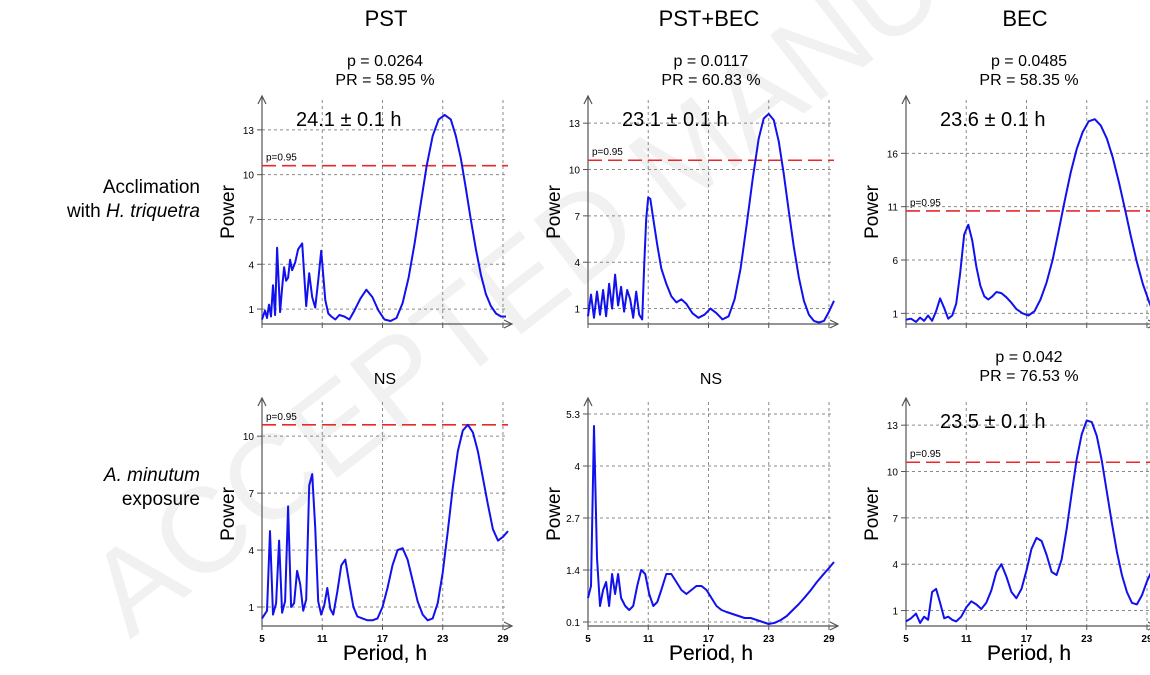 The height and width of the screenshot is (675, 1150). I want to click on pr-value-label: PR = 58.95 %, so click(385, 80).